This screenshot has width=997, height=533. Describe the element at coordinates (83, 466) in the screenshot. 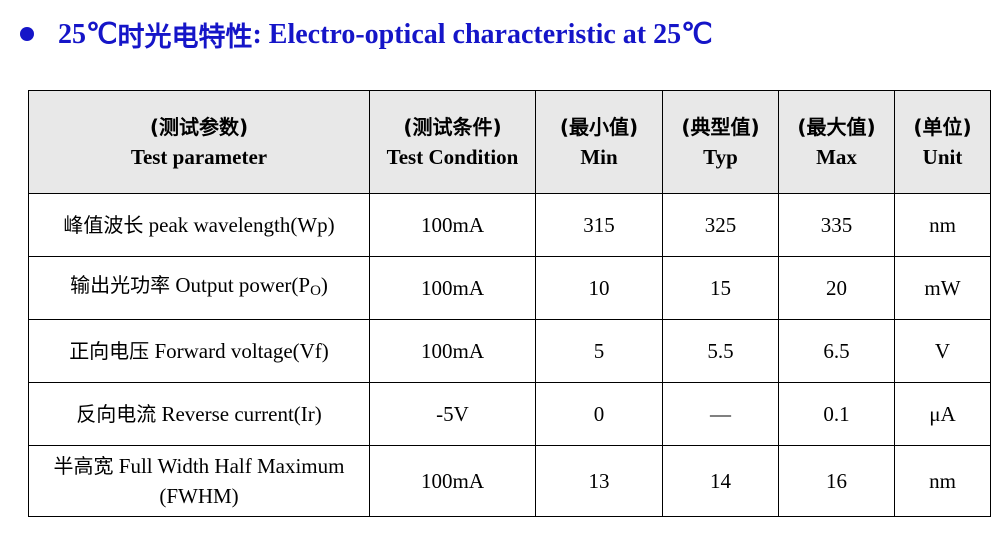

I see `param-cn: 半高宽` at that location.